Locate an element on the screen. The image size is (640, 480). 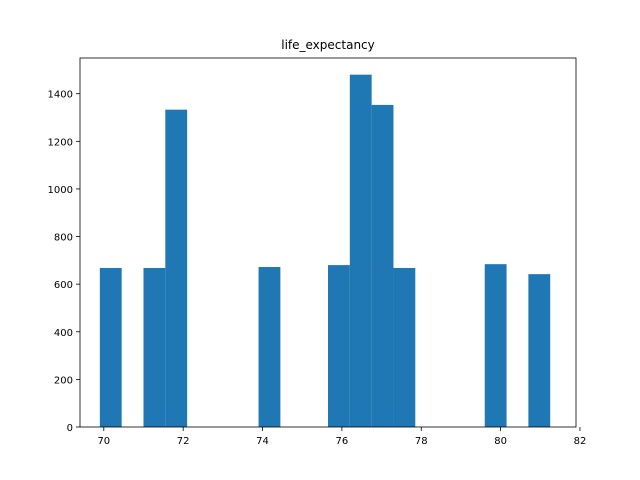
y-tick-label: 1000 is located at coordinates (60, 190).